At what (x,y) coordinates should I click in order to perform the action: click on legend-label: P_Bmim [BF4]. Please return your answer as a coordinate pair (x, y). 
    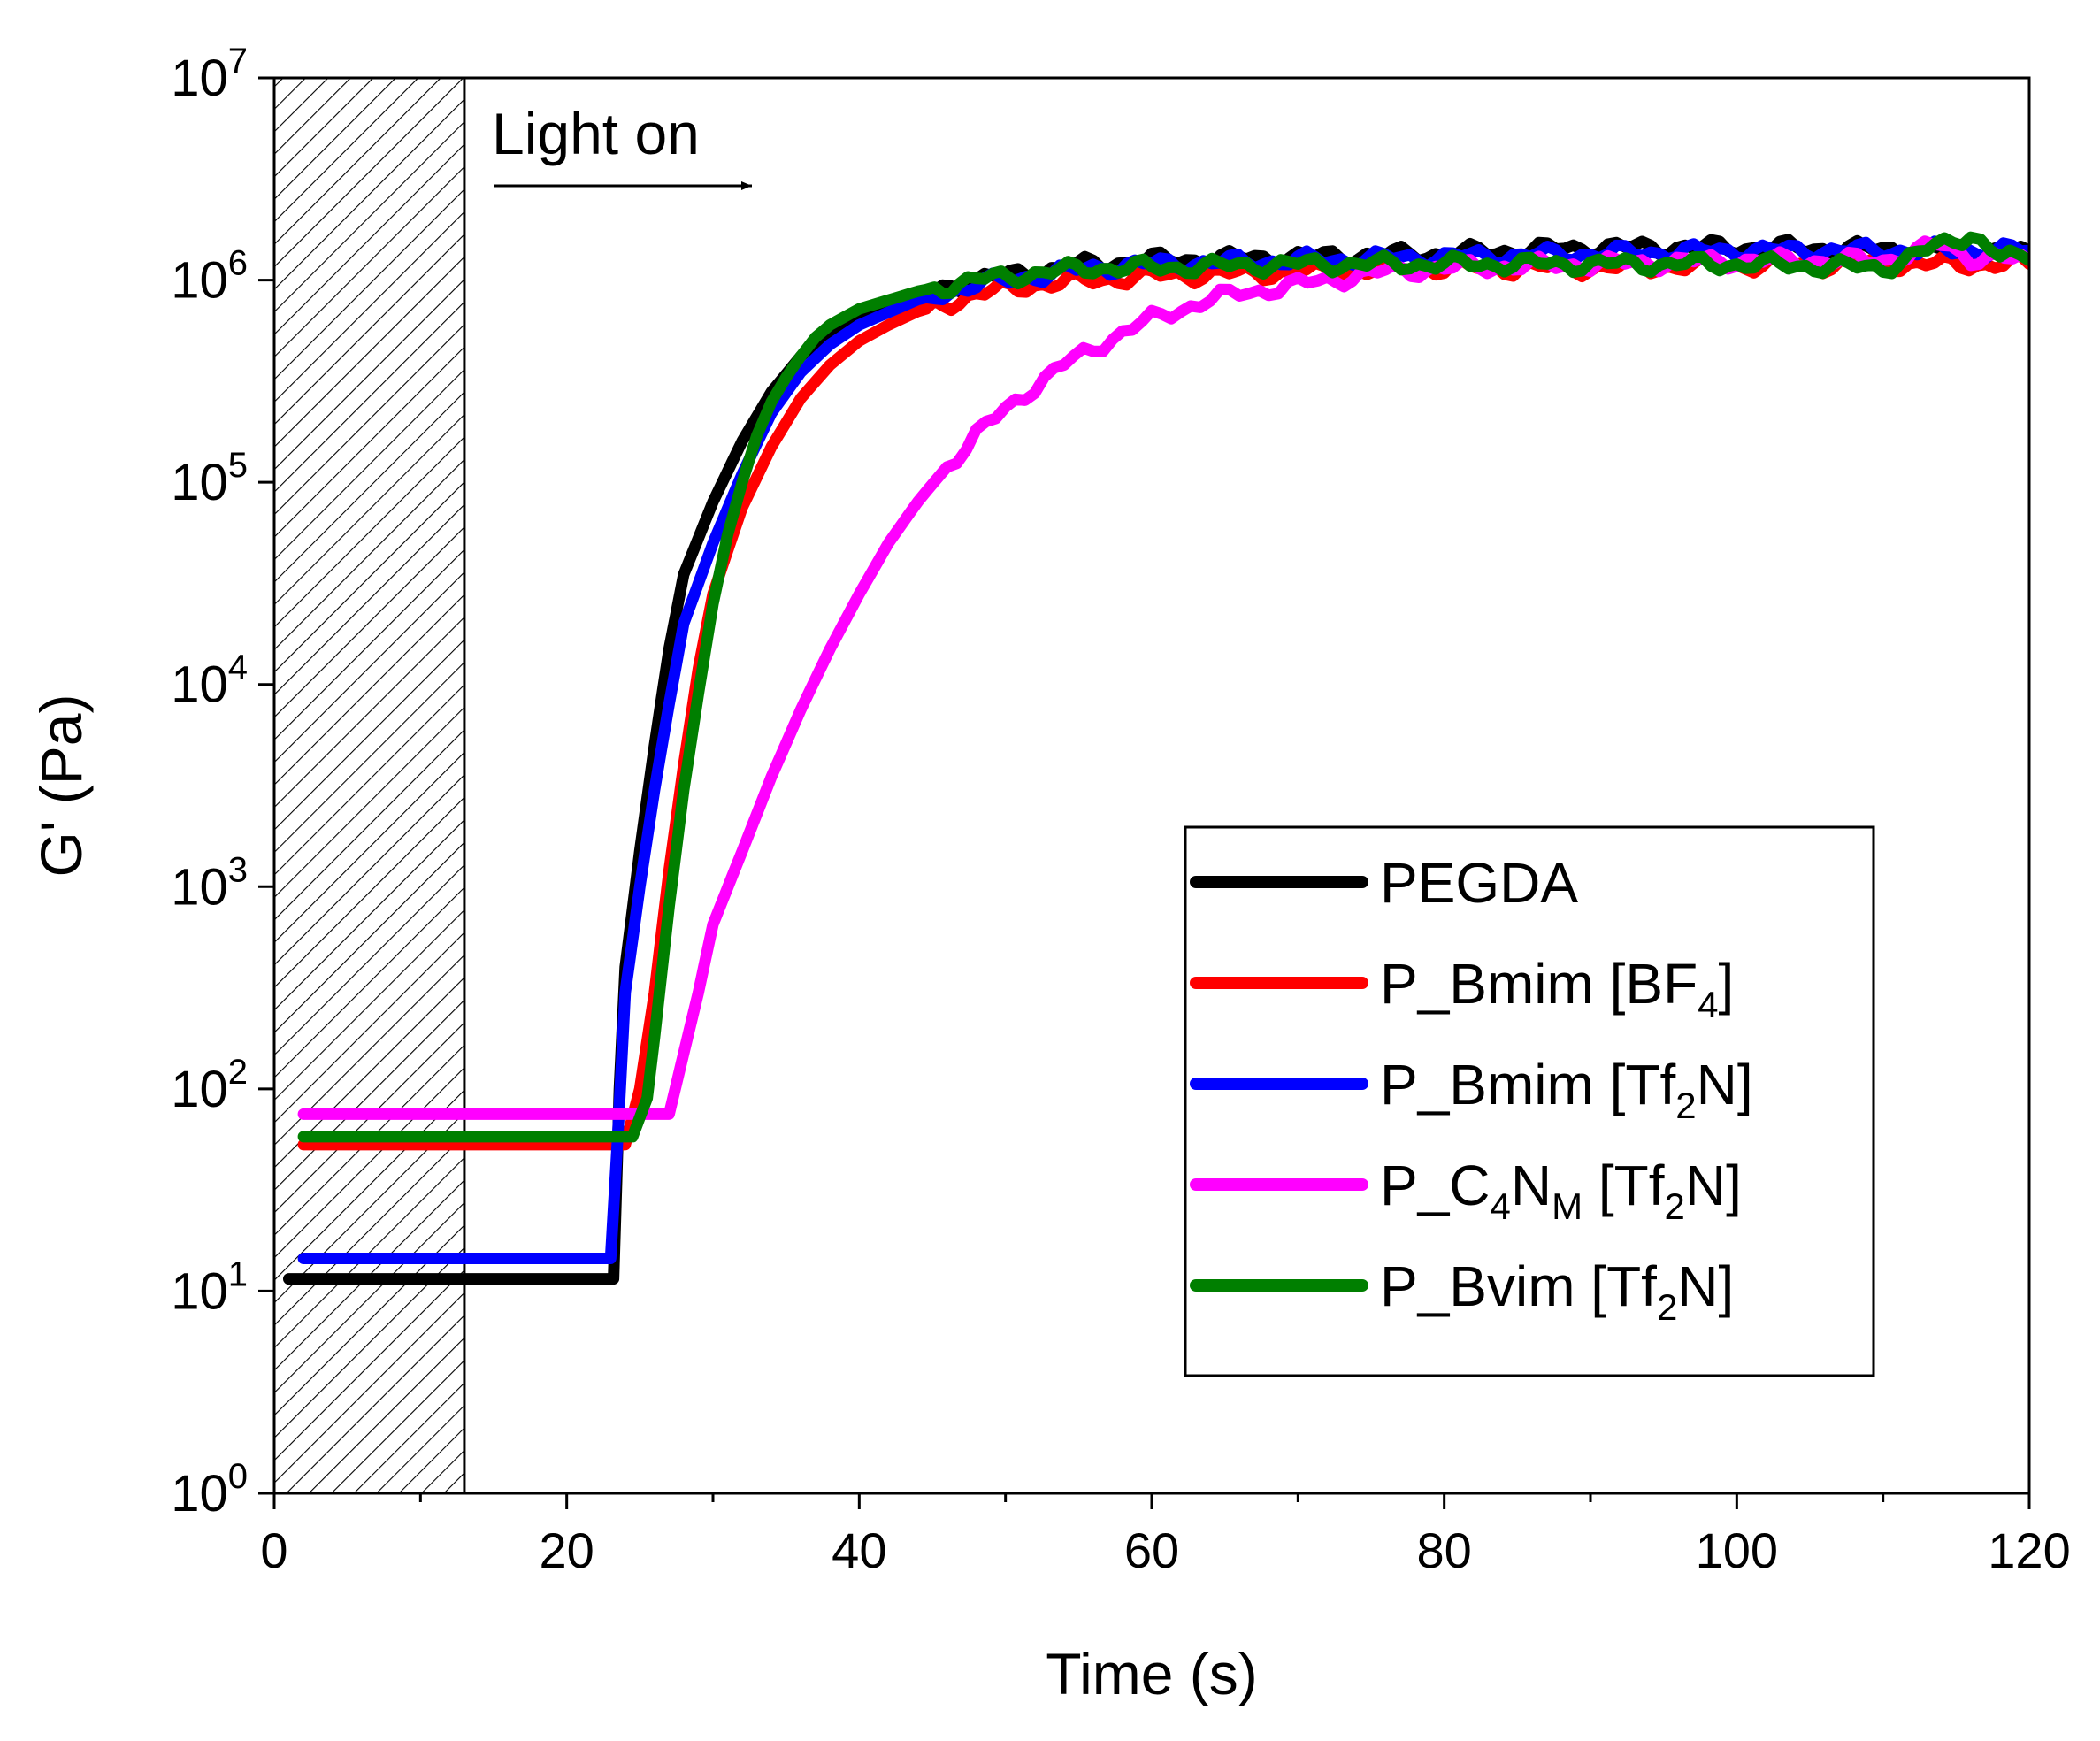
    Looking at the image, I should click on (1557, 989).